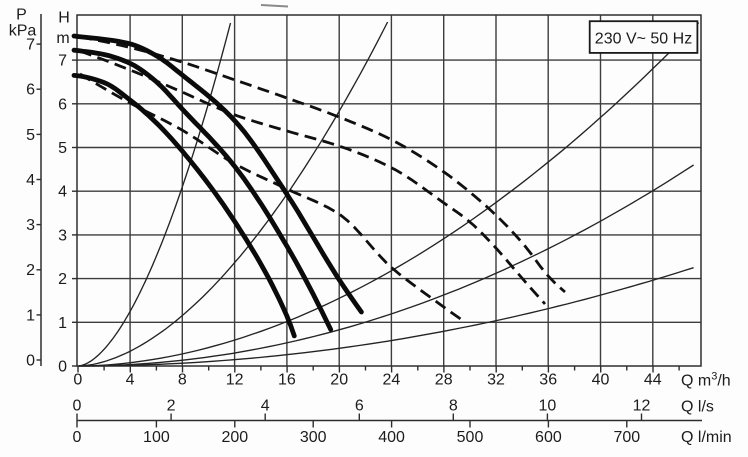  I want to click on svg-text: 20, so click(339, 380).